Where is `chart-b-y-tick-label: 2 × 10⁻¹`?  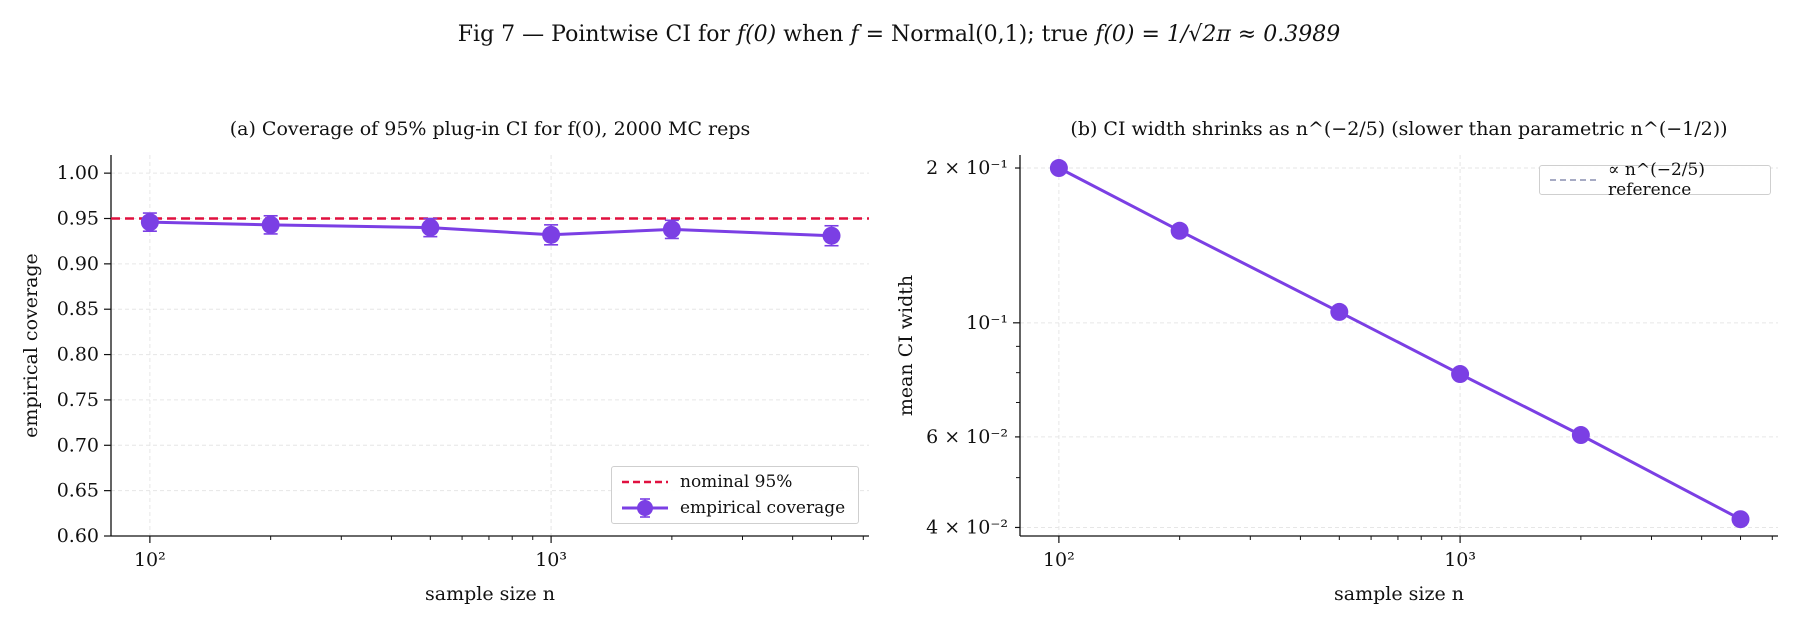 chart-b-y-tick-label: 2 × 10⁻¹ is located at coordinates (967, 168).